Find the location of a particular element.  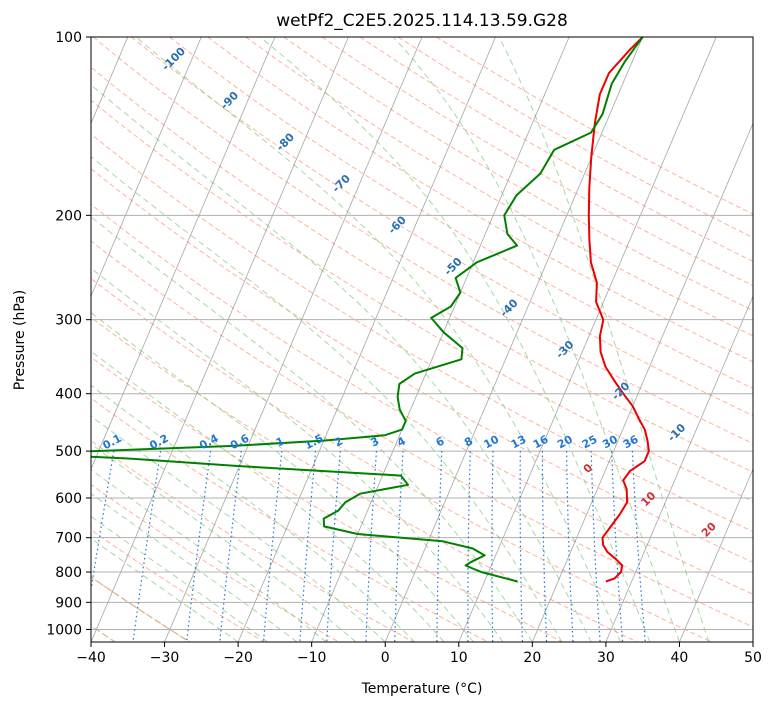

mixing-ratio-label: 16 is located at coordinates (541, 442).